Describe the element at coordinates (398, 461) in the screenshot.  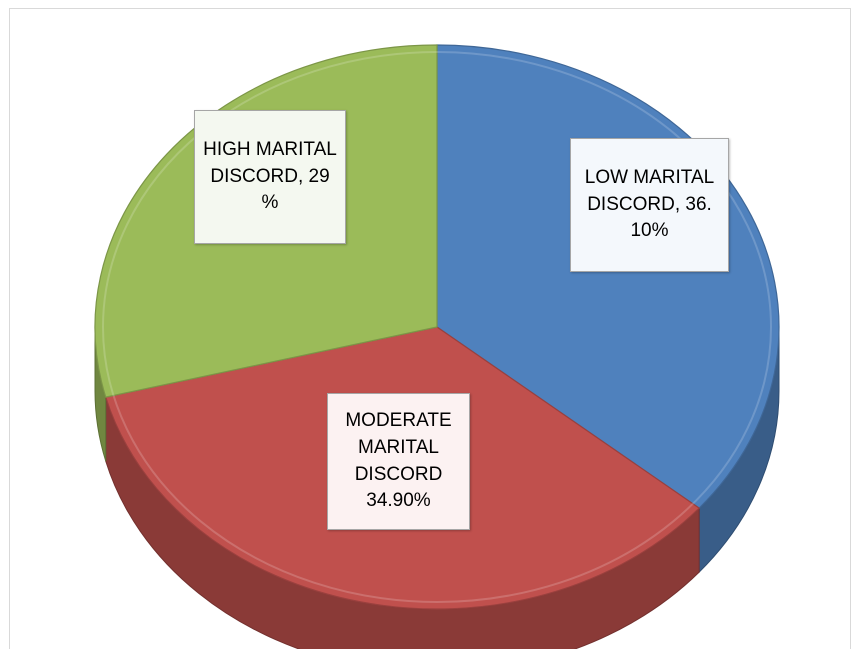
I see `data-label-moderate: MODERATE MARITAL DISCORD 34.90%` at that location.